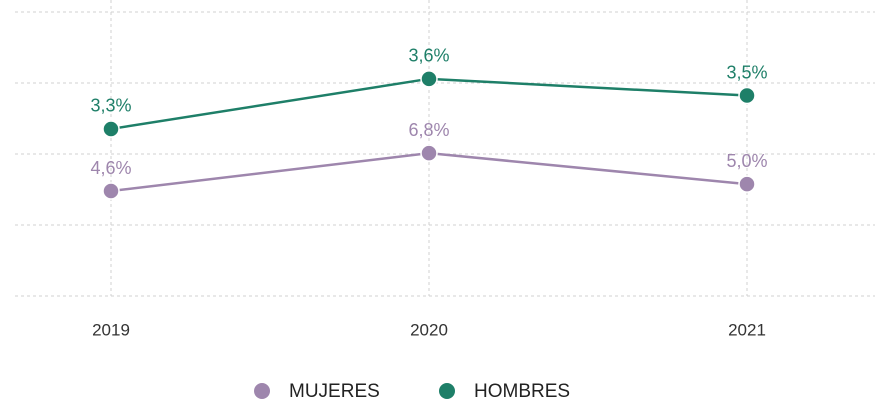 This screenshot has width=877, height=401. Describe the element at coordinates (428, 130) in the screenshot. I see `data-label: 6,8%` at that location.